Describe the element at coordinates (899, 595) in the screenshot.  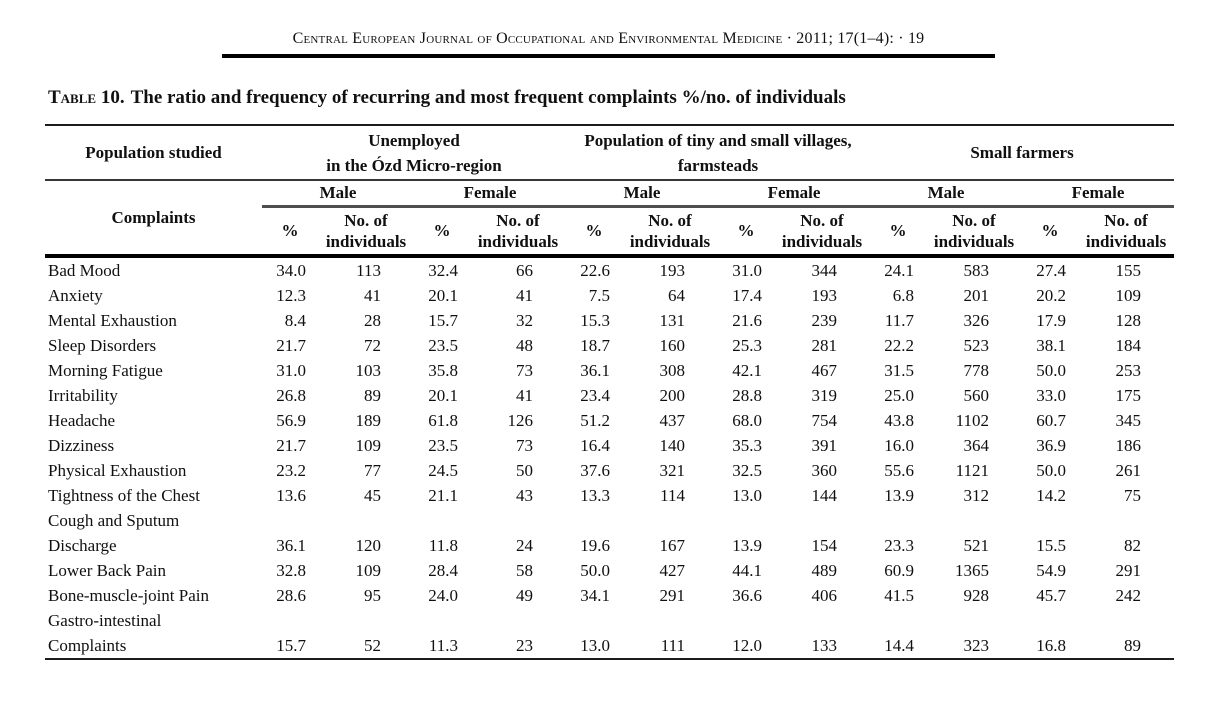
I see `percent-value-cell: 41.5` at that location.